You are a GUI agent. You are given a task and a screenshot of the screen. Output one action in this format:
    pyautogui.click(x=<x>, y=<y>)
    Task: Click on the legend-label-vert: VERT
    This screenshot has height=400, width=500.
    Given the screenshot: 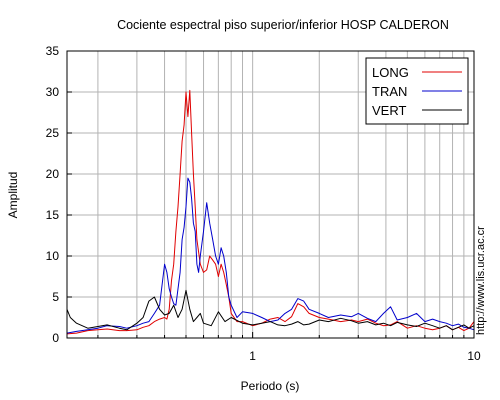 What is the action you would take?
    pyautogui.click(x=389, y=110)
    